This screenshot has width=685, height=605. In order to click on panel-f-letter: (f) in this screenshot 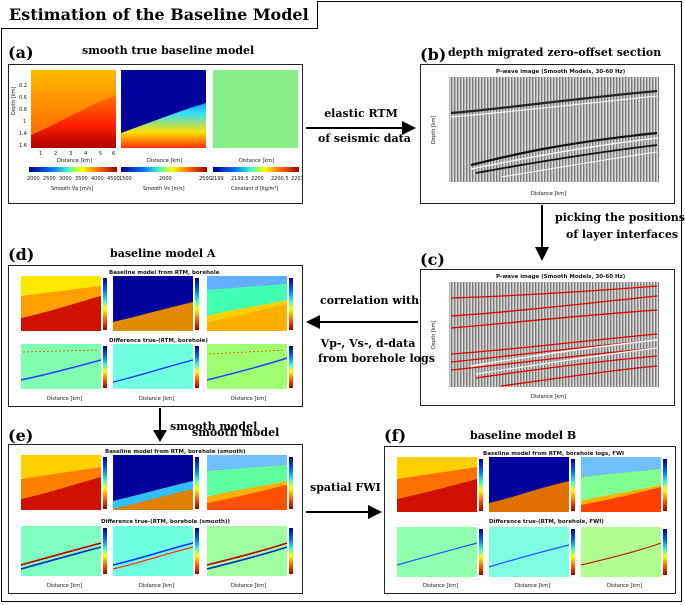, I will do `click(395, 435)`.